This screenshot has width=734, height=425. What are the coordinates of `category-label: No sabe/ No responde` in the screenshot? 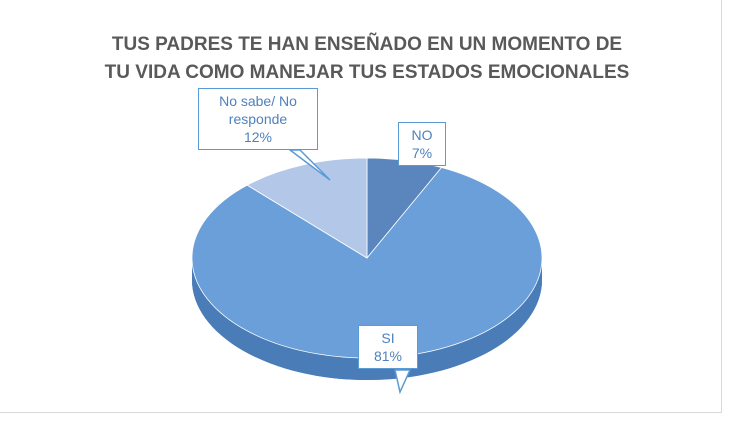 It's located at (258, 110).